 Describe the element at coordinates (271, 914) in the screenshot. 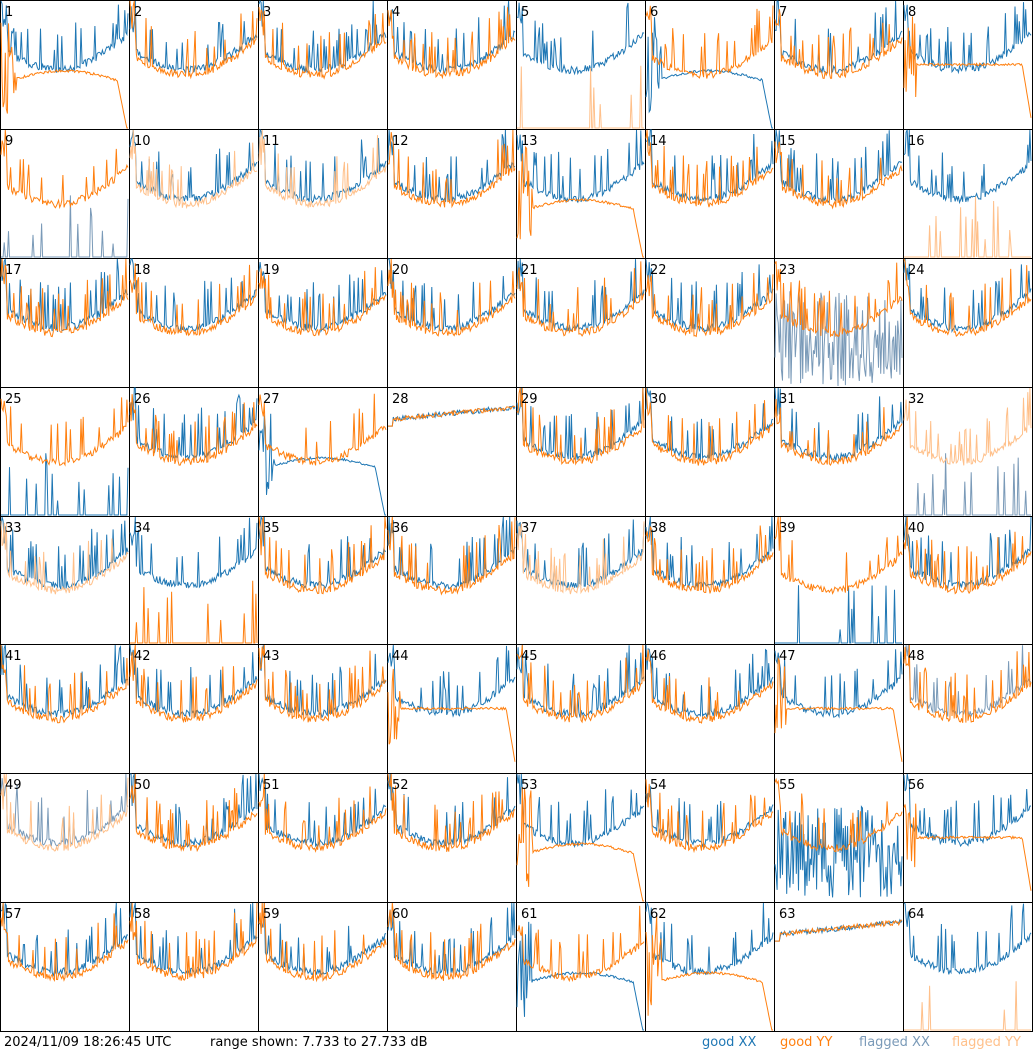

I see `panel-number: 59` at that location.